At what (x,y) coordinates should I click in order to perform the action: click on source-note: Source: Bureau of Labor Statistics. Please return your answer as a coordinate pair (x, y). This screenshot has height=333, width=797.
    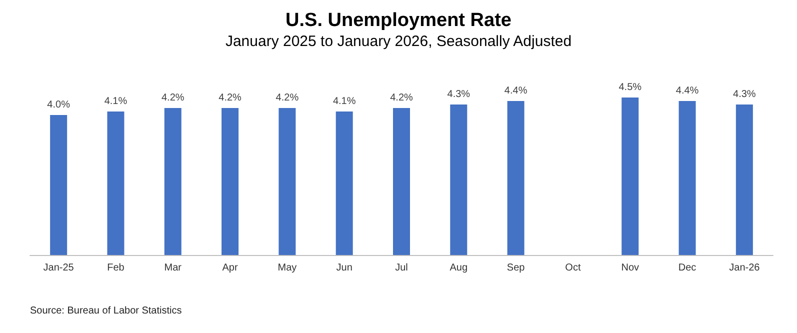
    Looking at the image, I should click on (106, 311).